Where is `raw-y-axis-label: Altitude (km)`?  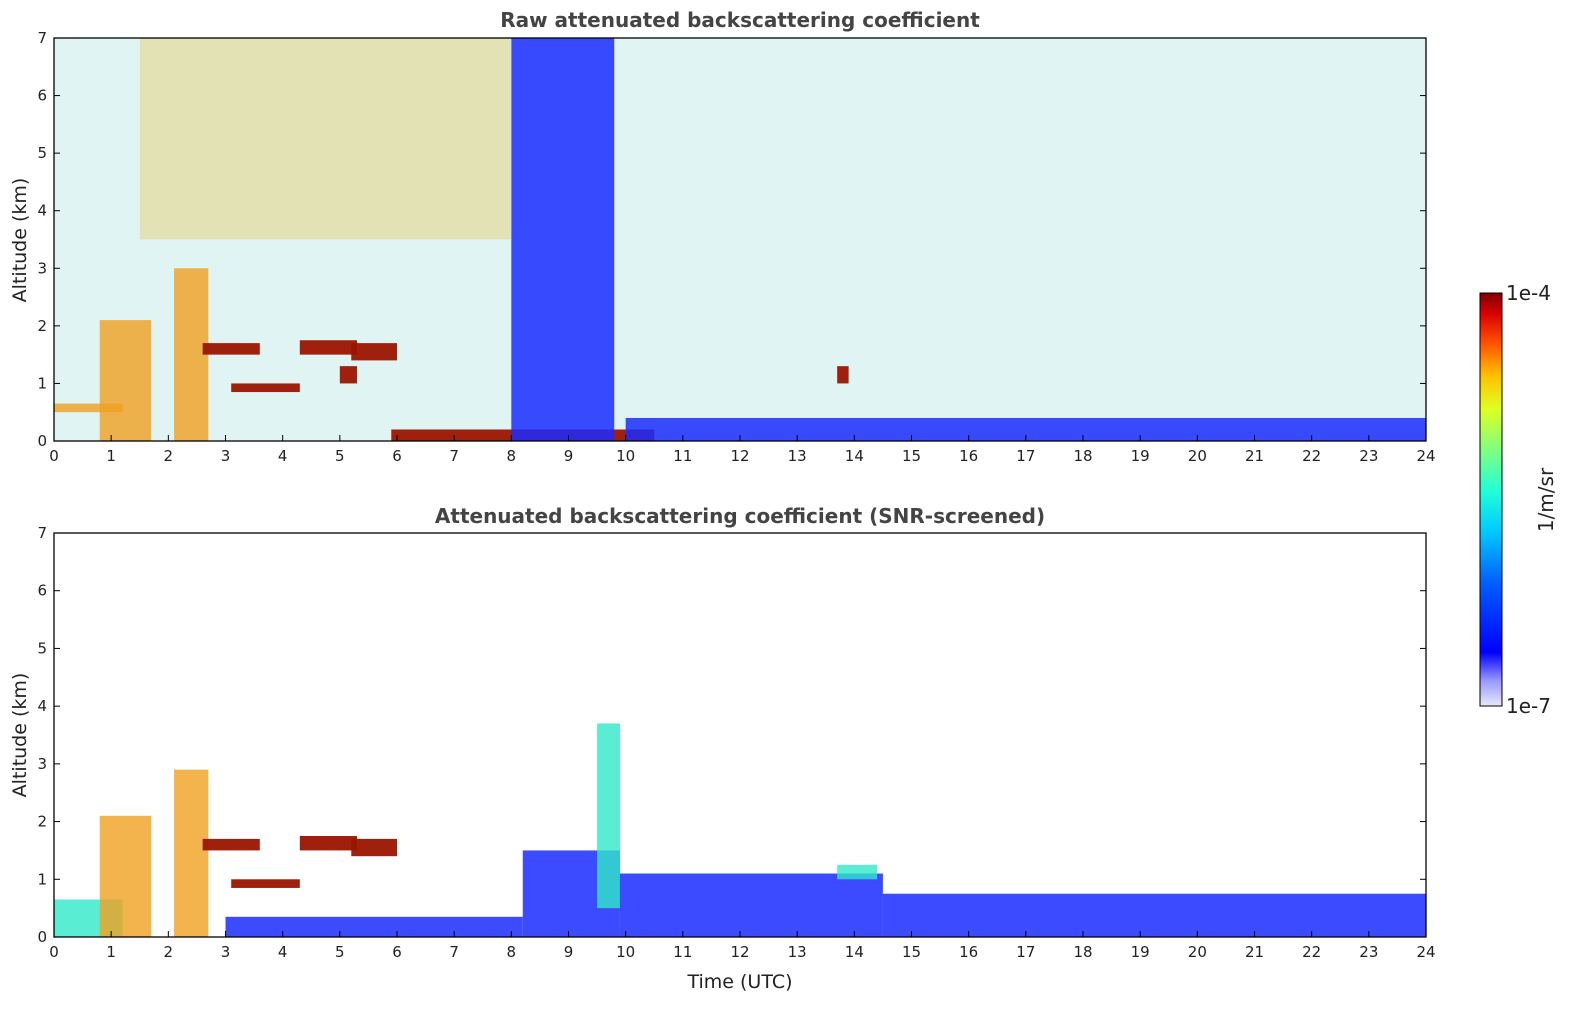
raw-y-axis-label: Altitude (km) is located at coordinates (20, 240).